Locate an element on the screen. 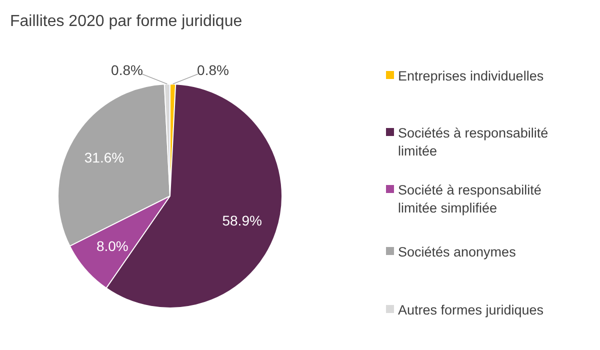  legend-label: Sociétés anonymes is located at coordinates (457, 252).